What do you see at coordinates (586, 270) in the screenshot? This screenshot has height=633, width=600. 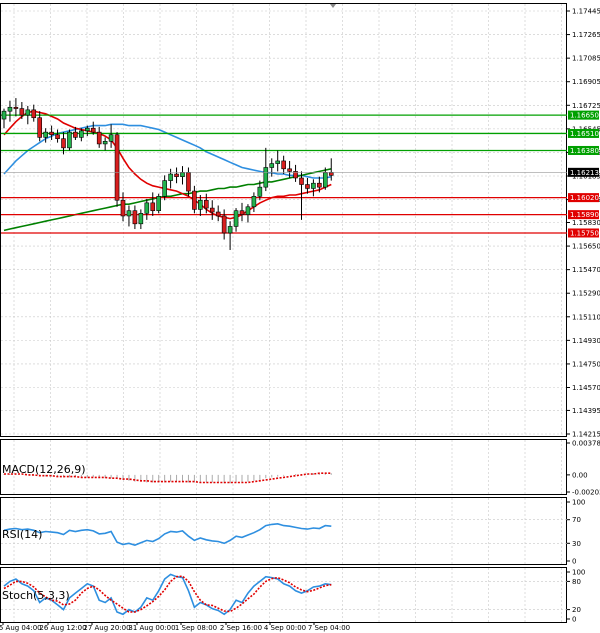 I see `price-tick-label: 1.15470` at bounding box center [586, 270].